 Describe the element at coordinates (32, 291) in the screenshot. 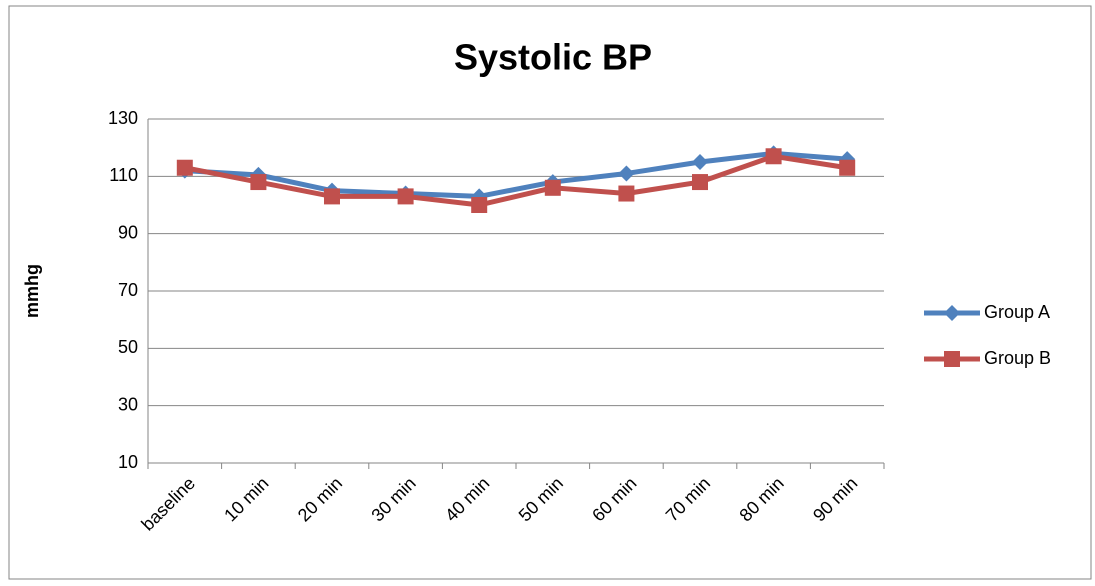

I see `y-axis-label: mmhg` at that location.